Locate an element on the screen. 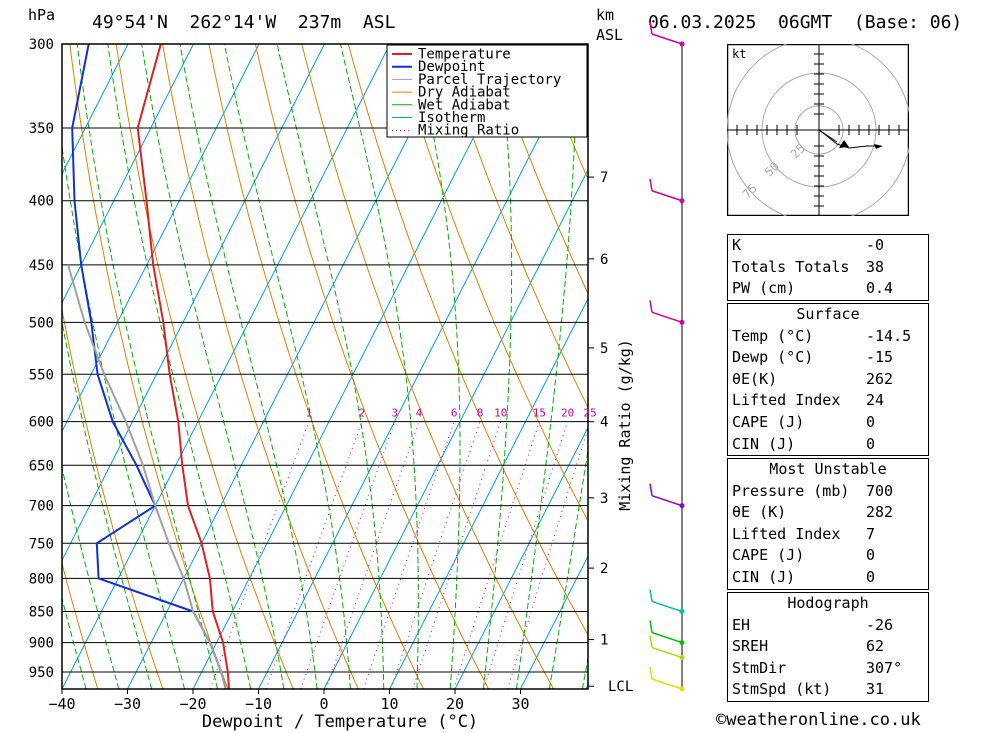  mixing-ratio-label: 15 is located at coordinates (539, 413).